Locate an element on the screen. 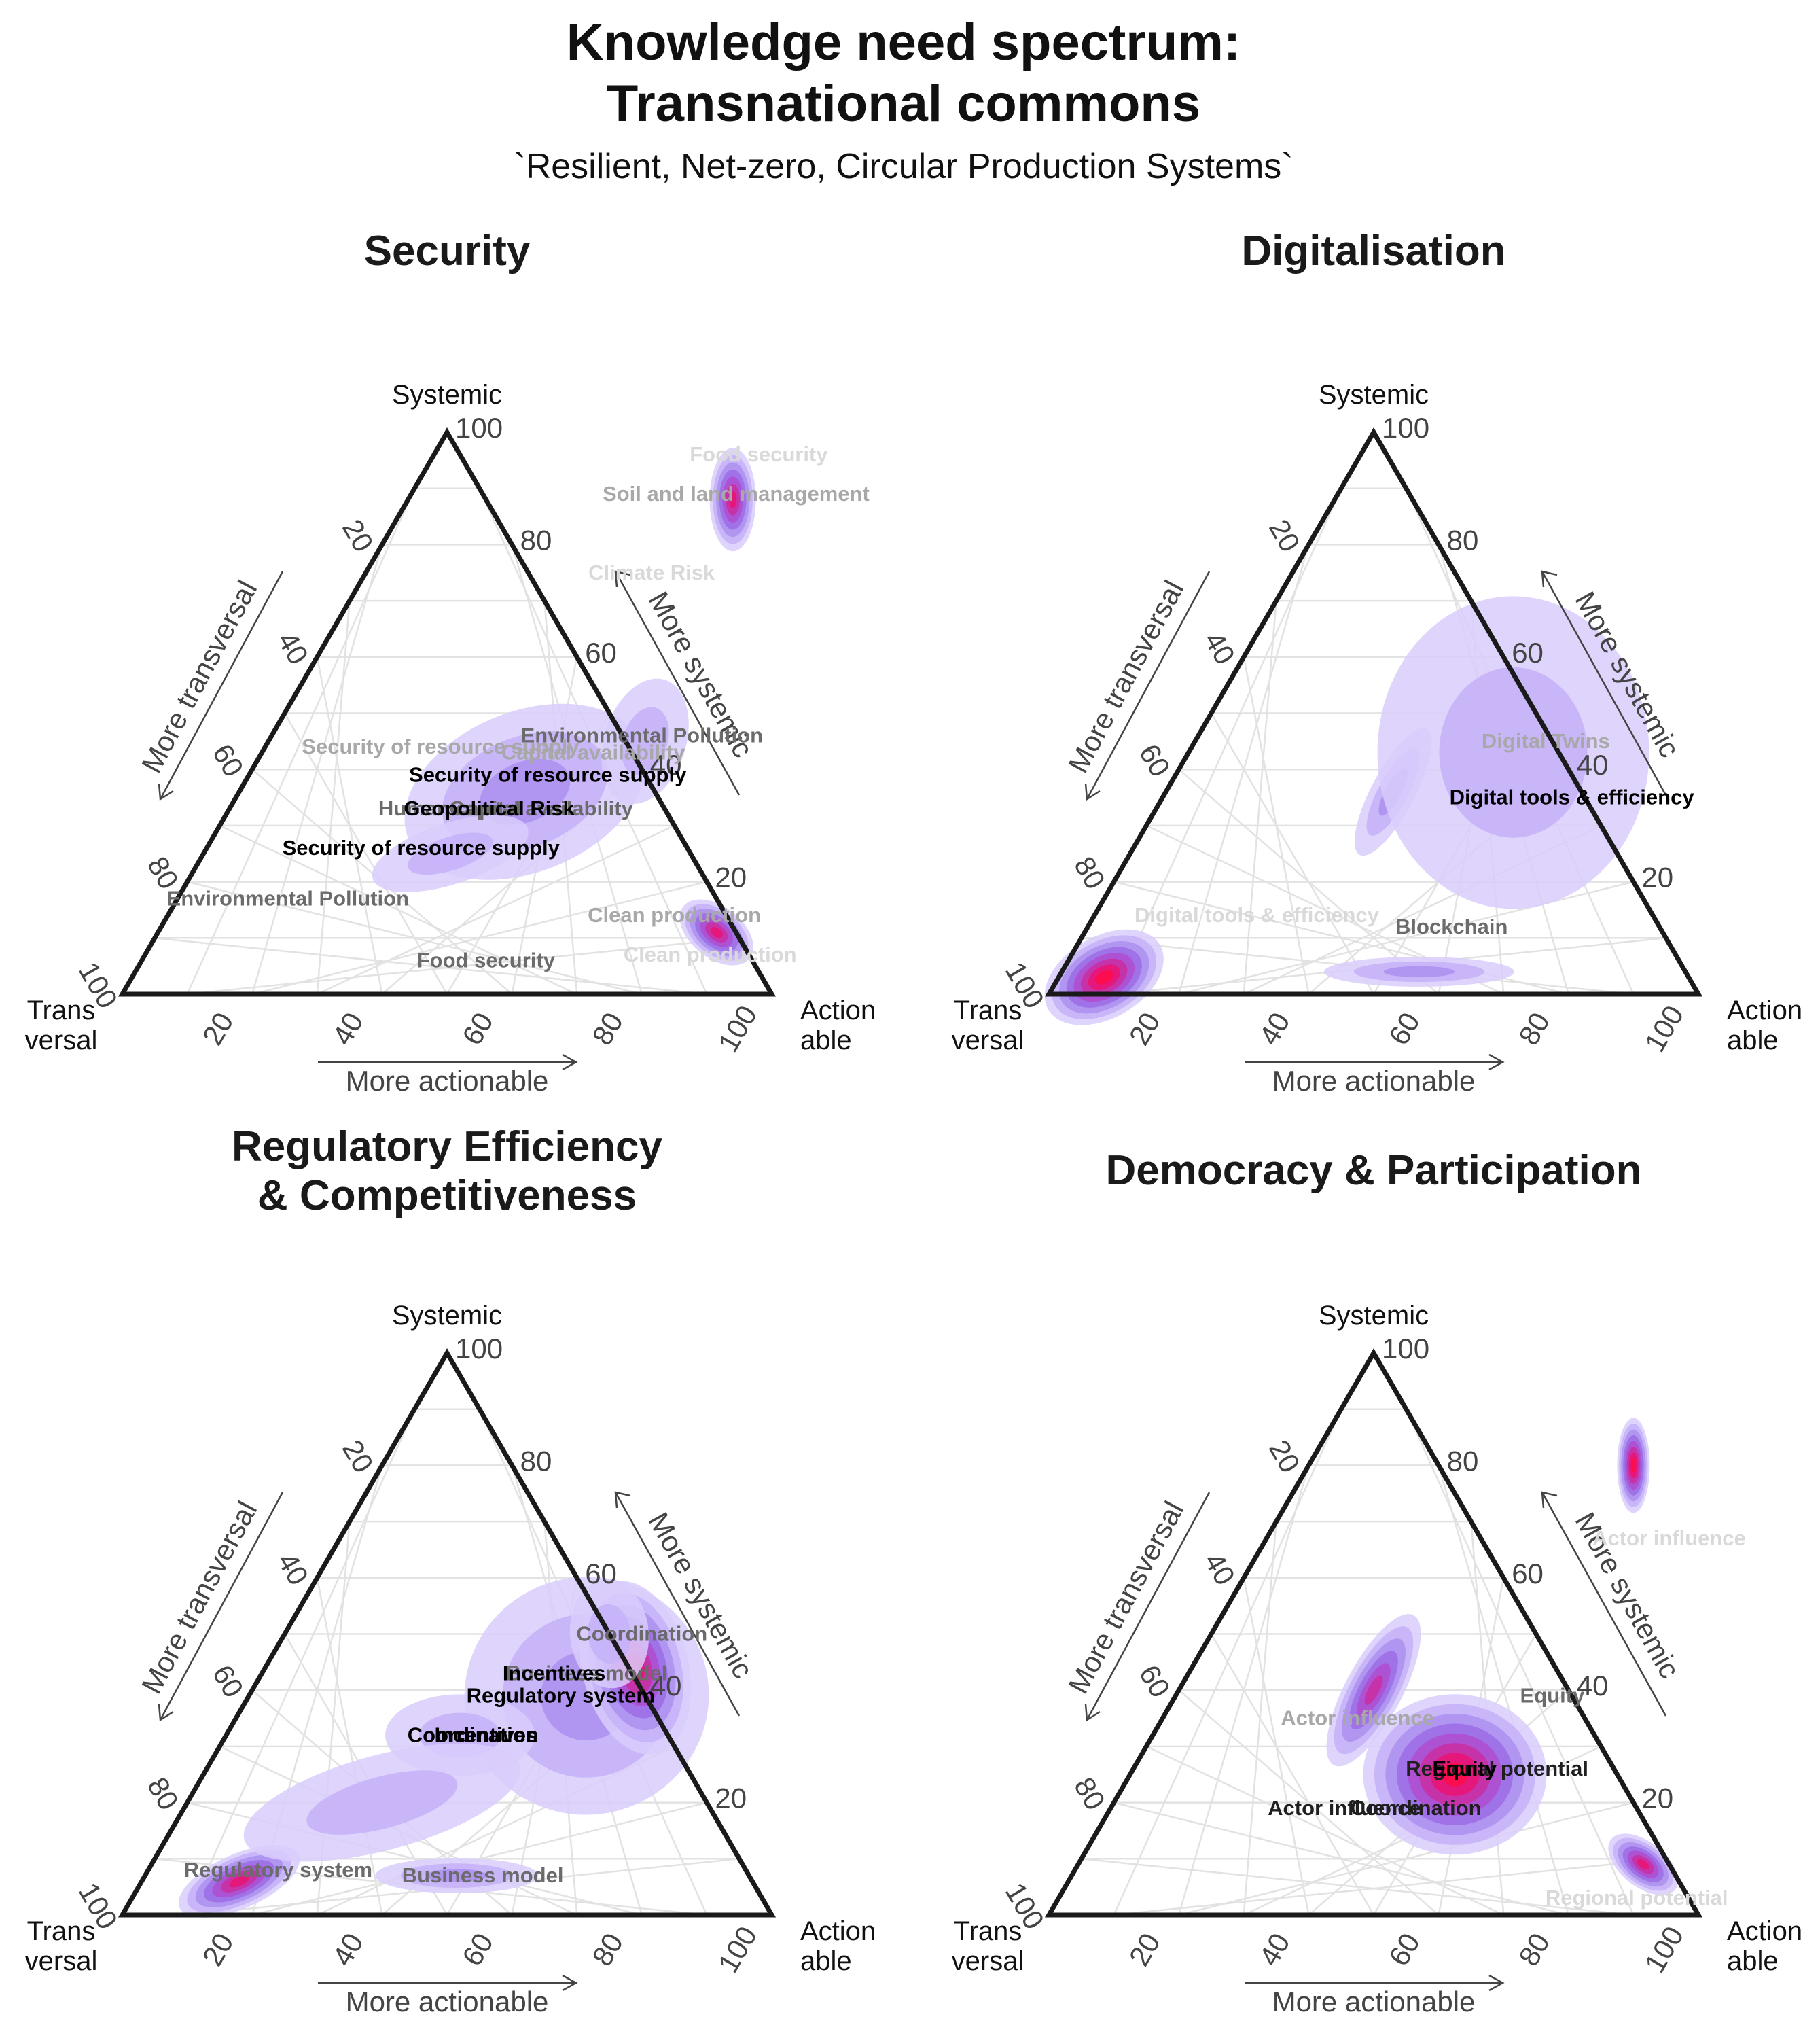 This screenshot has width=1820, height=2023. arrow-systemic is located at coordinates (678, 684).